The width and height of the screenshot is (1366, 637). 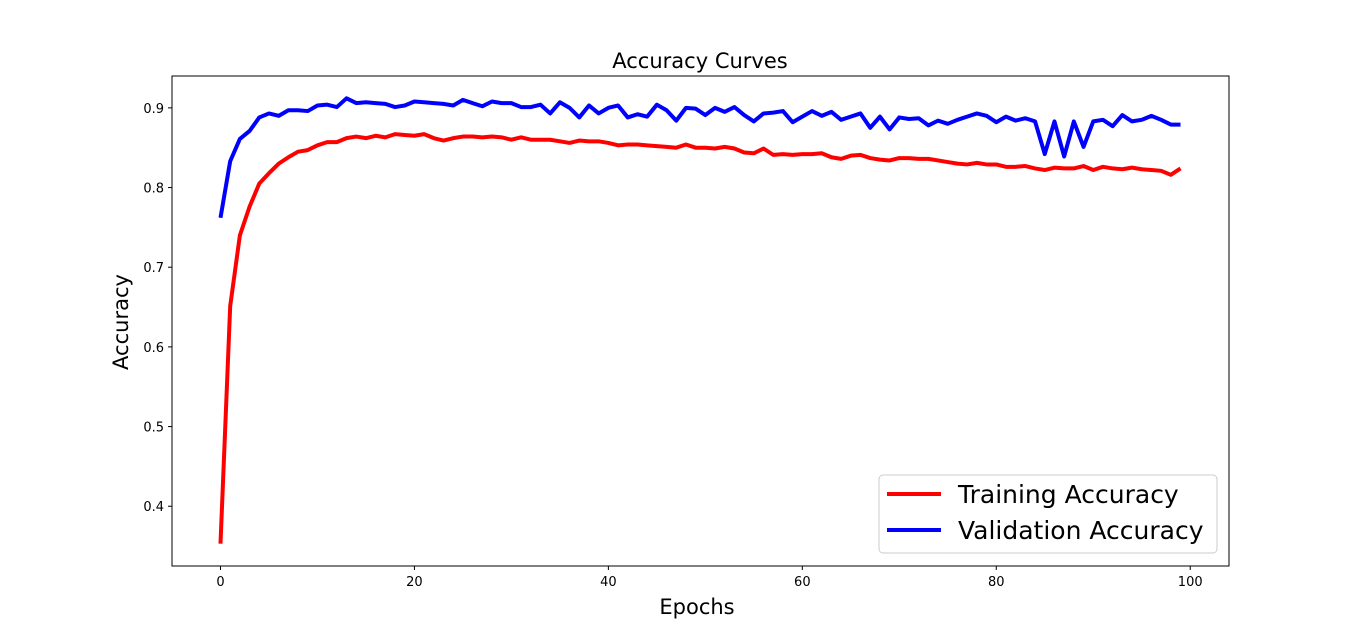 I want to click on y-axis-ticks: 0.4 0.5 0.6 0.7 0.8 0.9, so click(x=157, y=308).